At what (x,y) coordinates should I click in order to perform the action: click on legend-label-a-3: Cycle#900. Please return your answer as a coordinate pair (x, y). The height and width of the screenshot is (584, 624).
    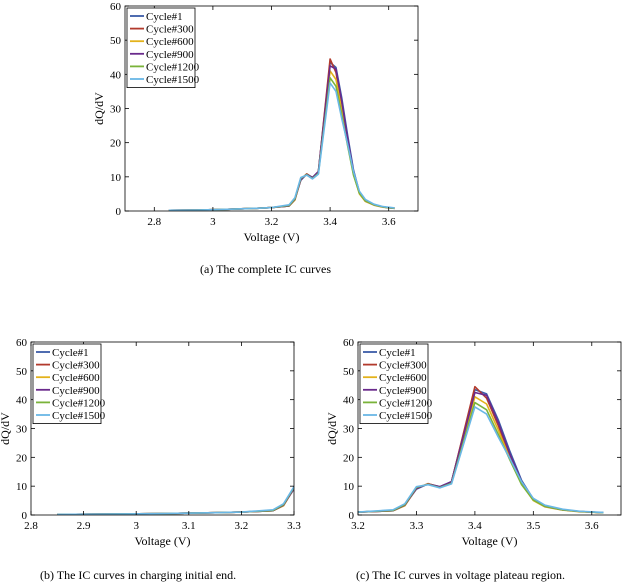
    Looking at the image, I should click on (170, 55).